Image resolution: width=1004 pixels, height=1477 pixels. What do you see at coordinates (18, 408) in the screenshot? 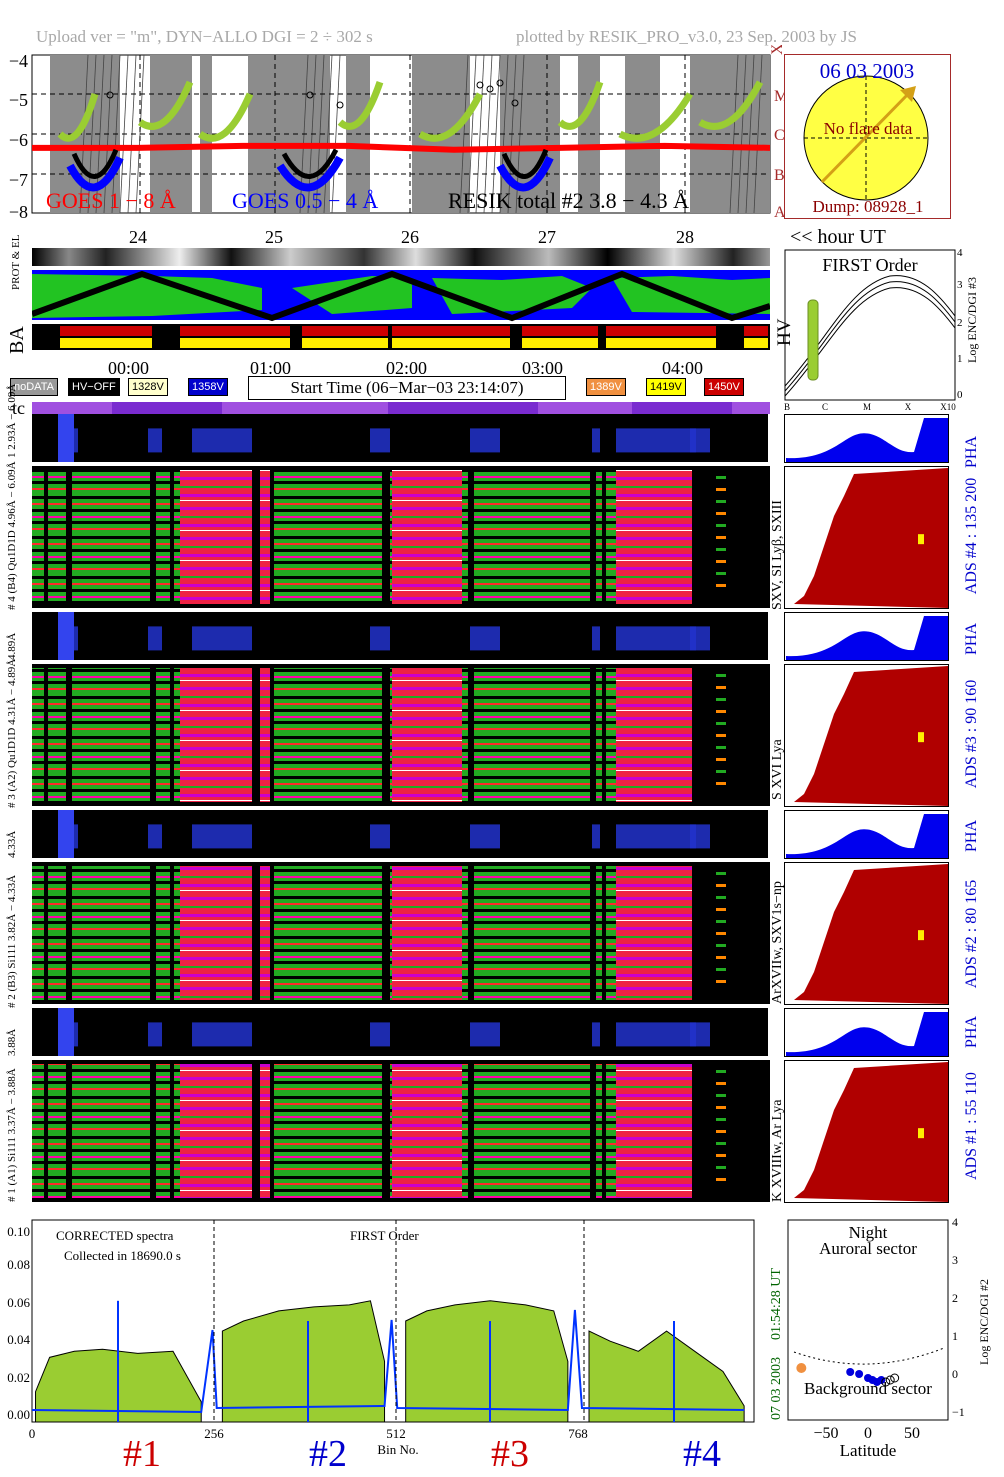
I see `tc-label: tc` at bounding box center [18, 408].